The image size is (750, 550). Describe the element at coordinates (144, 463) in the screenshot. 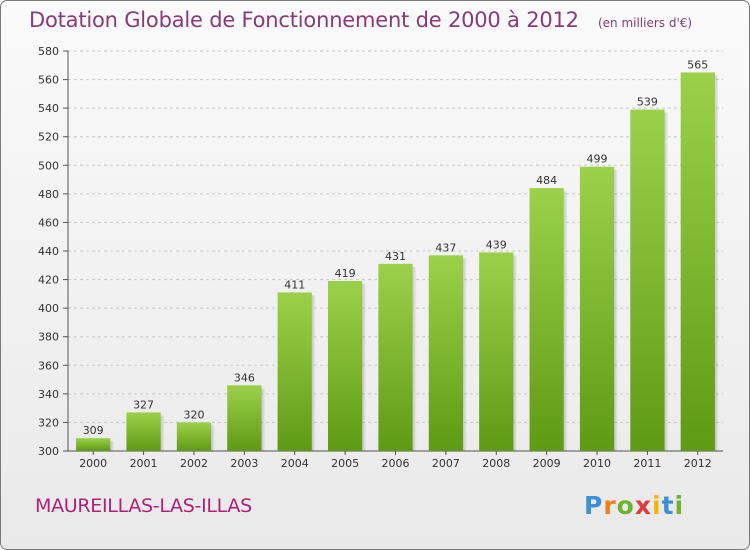

I see `x-tick-label: 2001` at that location.